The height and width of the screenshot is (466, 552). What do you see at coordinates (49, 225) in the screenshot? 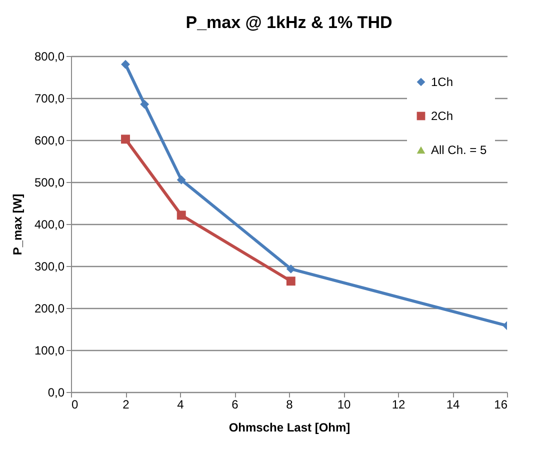
I see `y-tick-label: 400,0` at bounding box center [49, 225].